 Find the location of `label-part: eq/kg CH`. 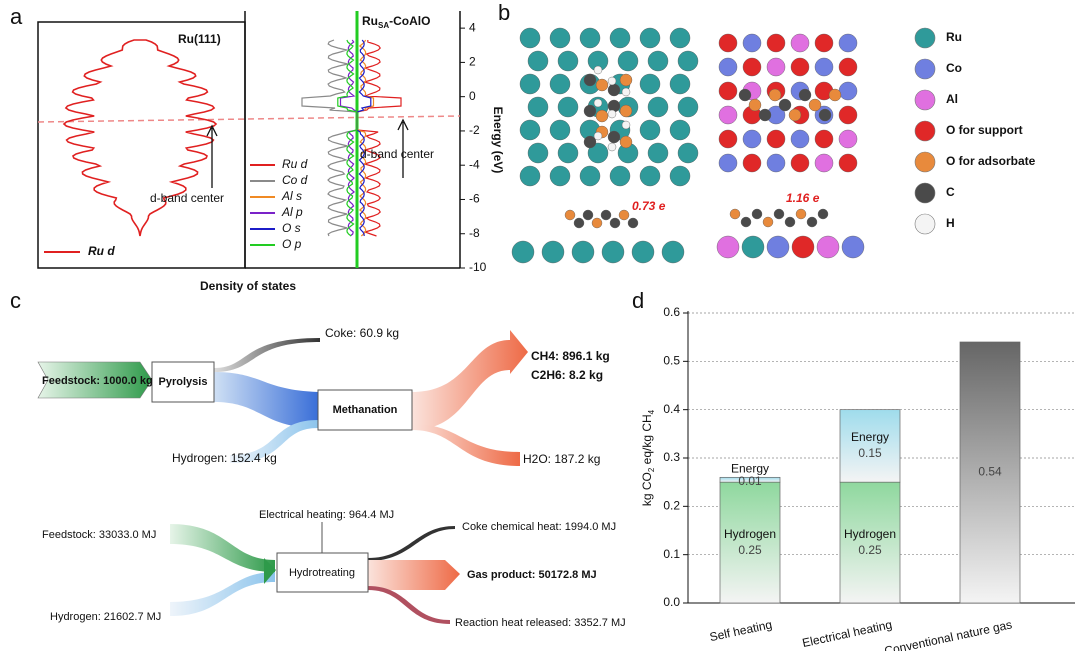

label-part: eq/kg CH is located at coordinates (647, 440).